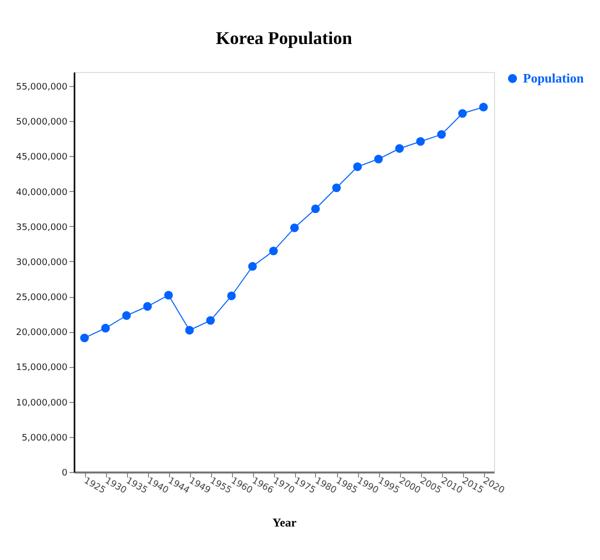  I want to click on y-tick-label: 55,000,000, so click(42, 87).